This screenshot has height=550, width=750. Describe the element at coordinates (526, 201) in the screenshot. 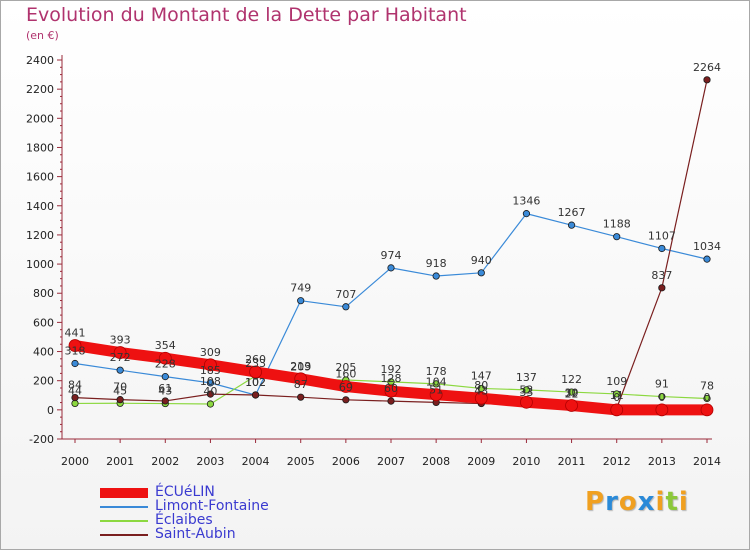

I see `data-label-limont-fontaine: 1346` at that location.